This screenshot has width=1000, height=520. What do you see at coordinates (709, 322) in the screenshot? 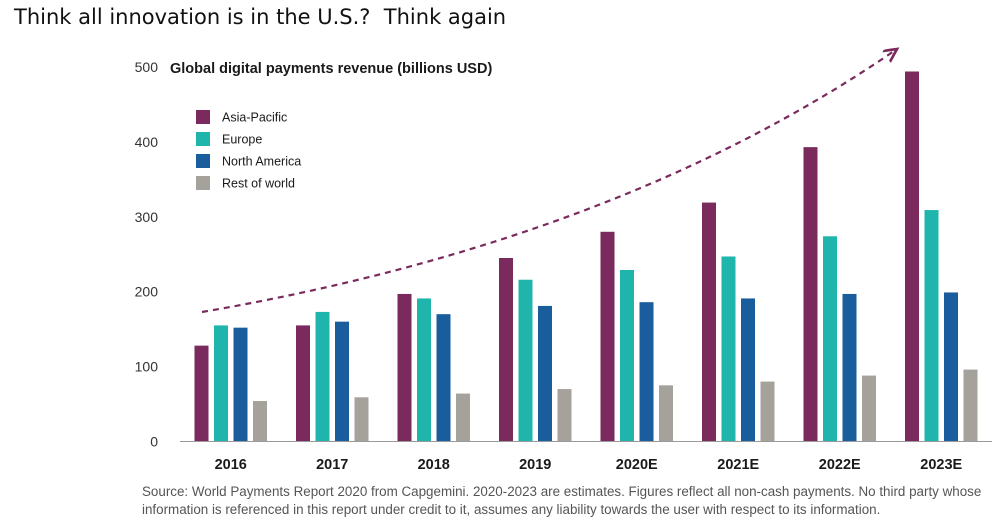
I see `bar-asia-pacific-2021e` at bounding box center [709, 322].